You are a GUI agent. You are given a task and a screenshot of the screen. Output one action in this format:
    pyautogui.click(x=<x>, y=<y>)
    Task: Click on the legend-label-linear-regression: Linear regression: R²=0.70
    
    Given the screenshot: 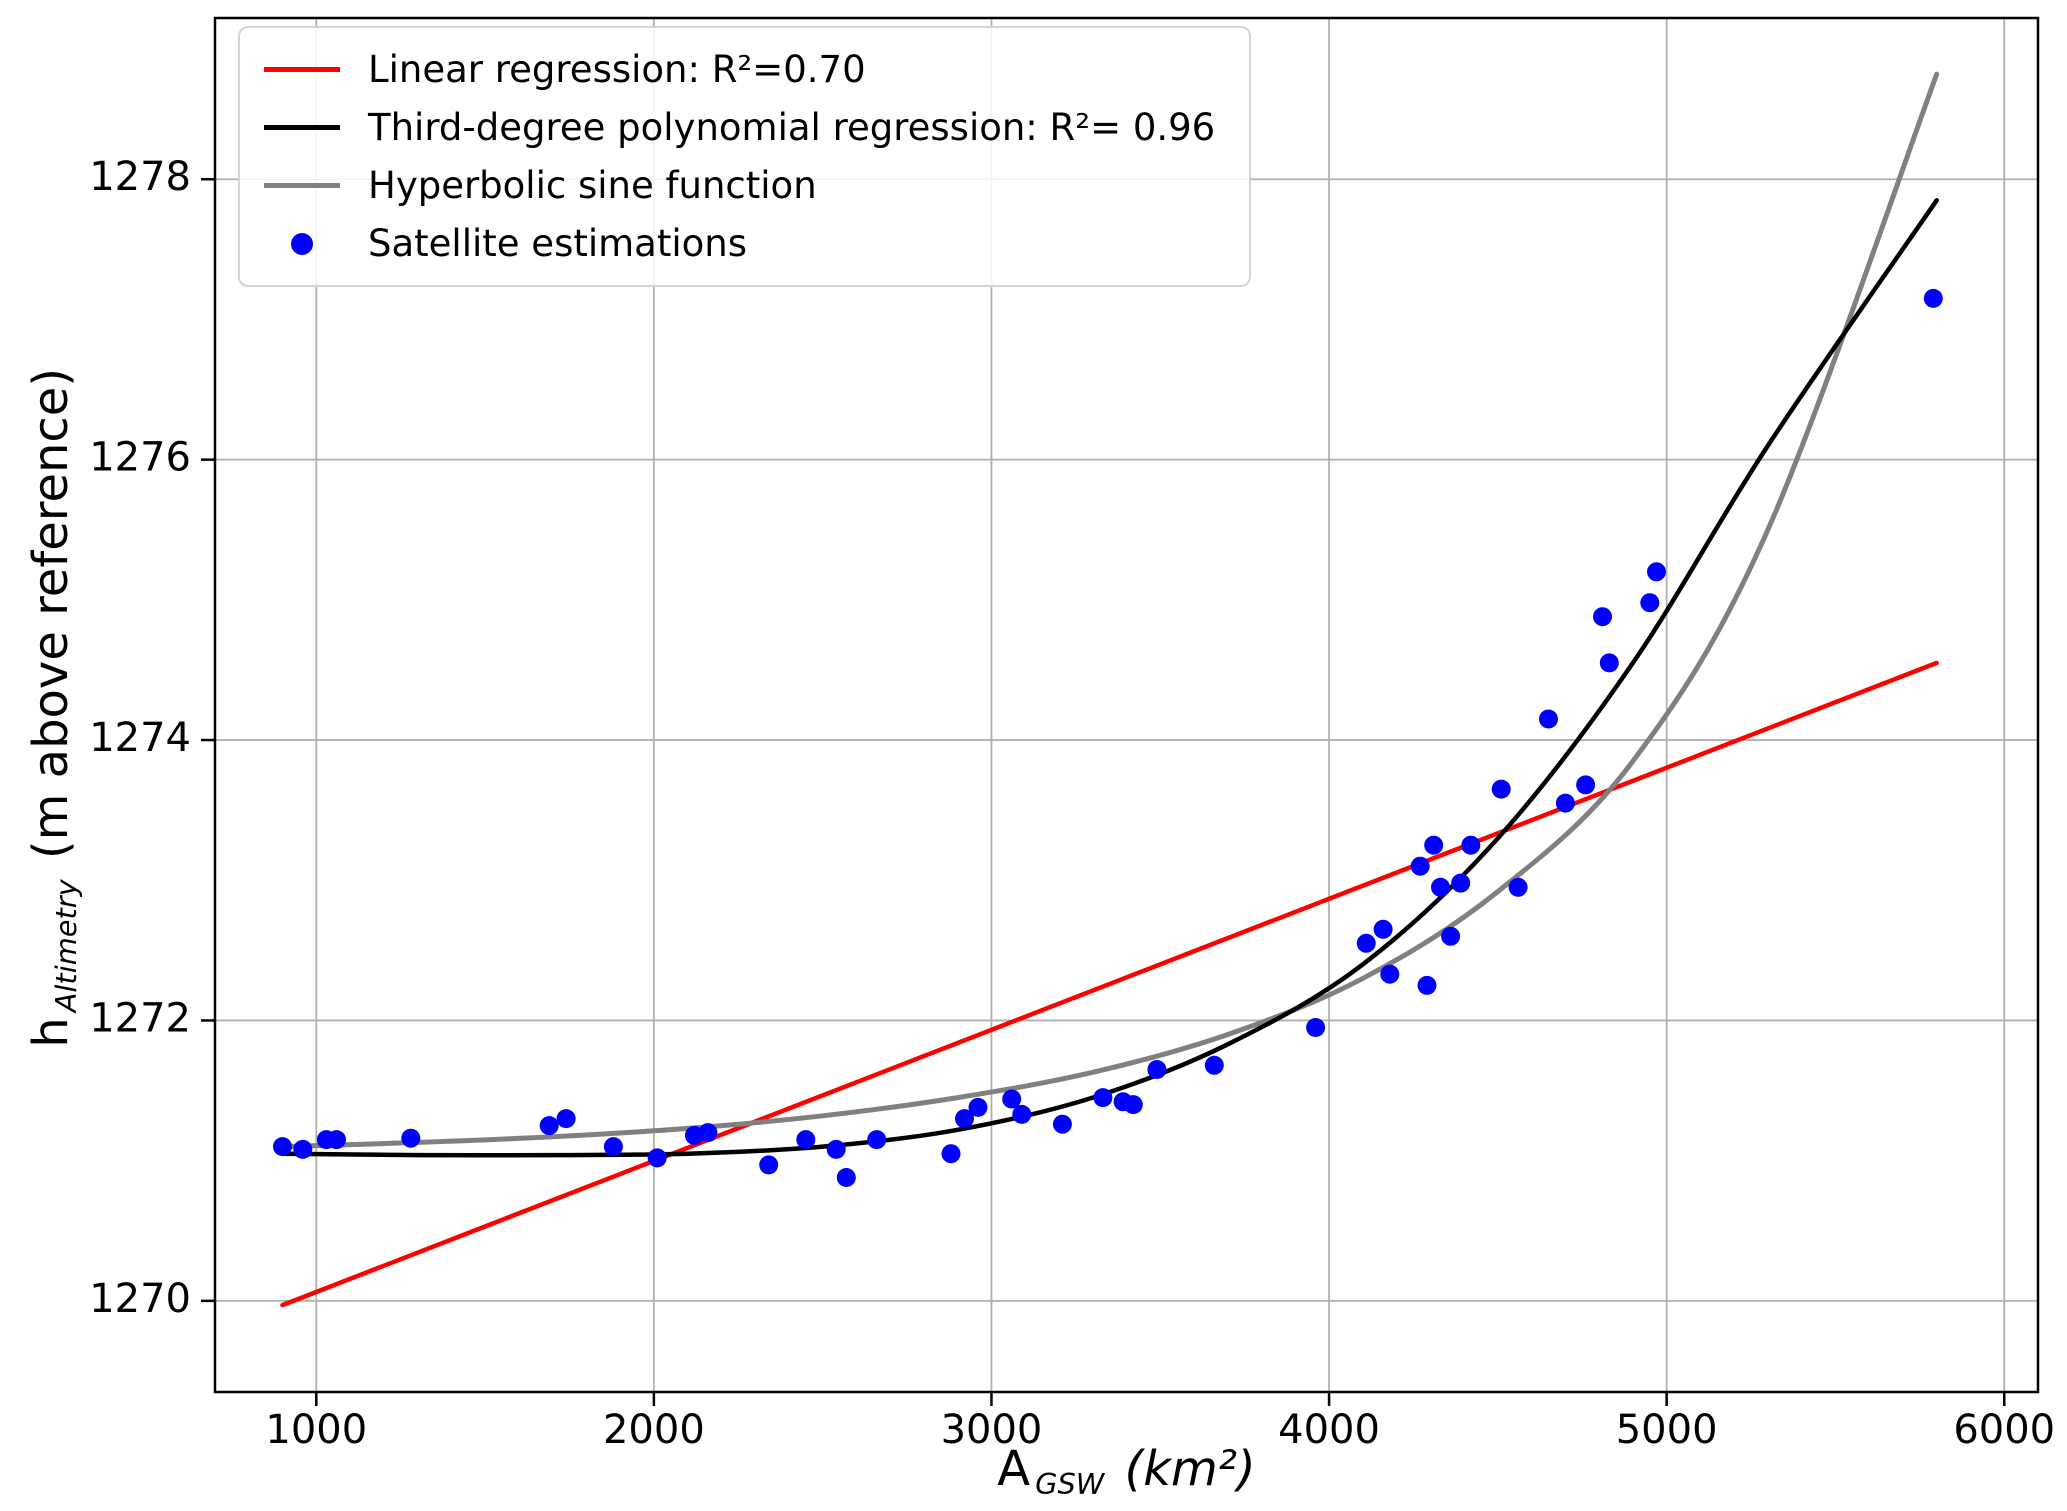 What is the action you would take?
    pyautogui.click(x=617, y=69)
    